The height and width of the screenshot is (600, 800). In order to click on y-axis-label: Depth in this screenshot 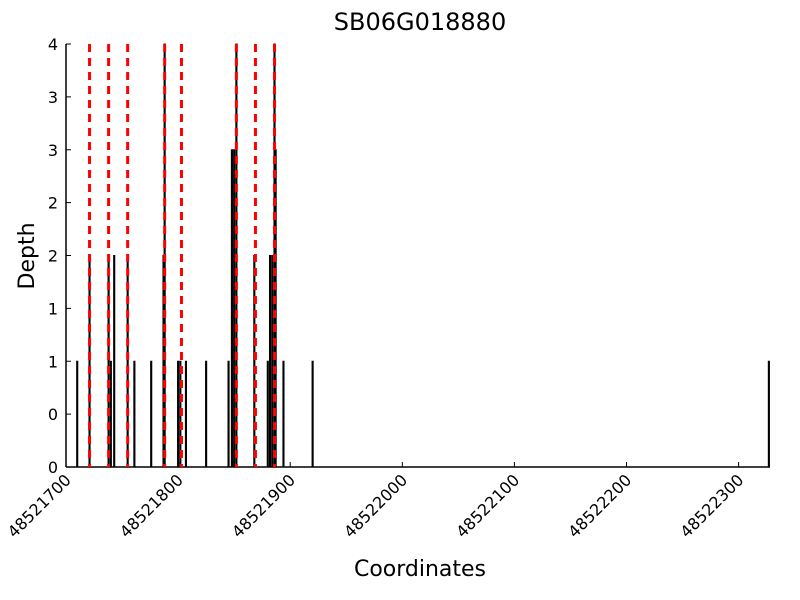, I will do `click(27, 255)`.